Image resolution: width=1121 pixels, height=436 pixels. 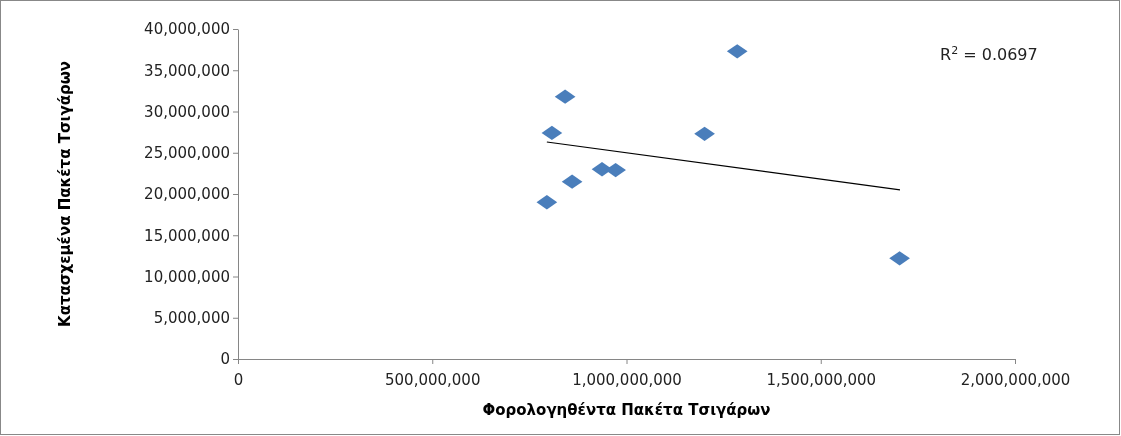 I want to click on y-tick-label: 40,000,000, so click(x=187, y=29).